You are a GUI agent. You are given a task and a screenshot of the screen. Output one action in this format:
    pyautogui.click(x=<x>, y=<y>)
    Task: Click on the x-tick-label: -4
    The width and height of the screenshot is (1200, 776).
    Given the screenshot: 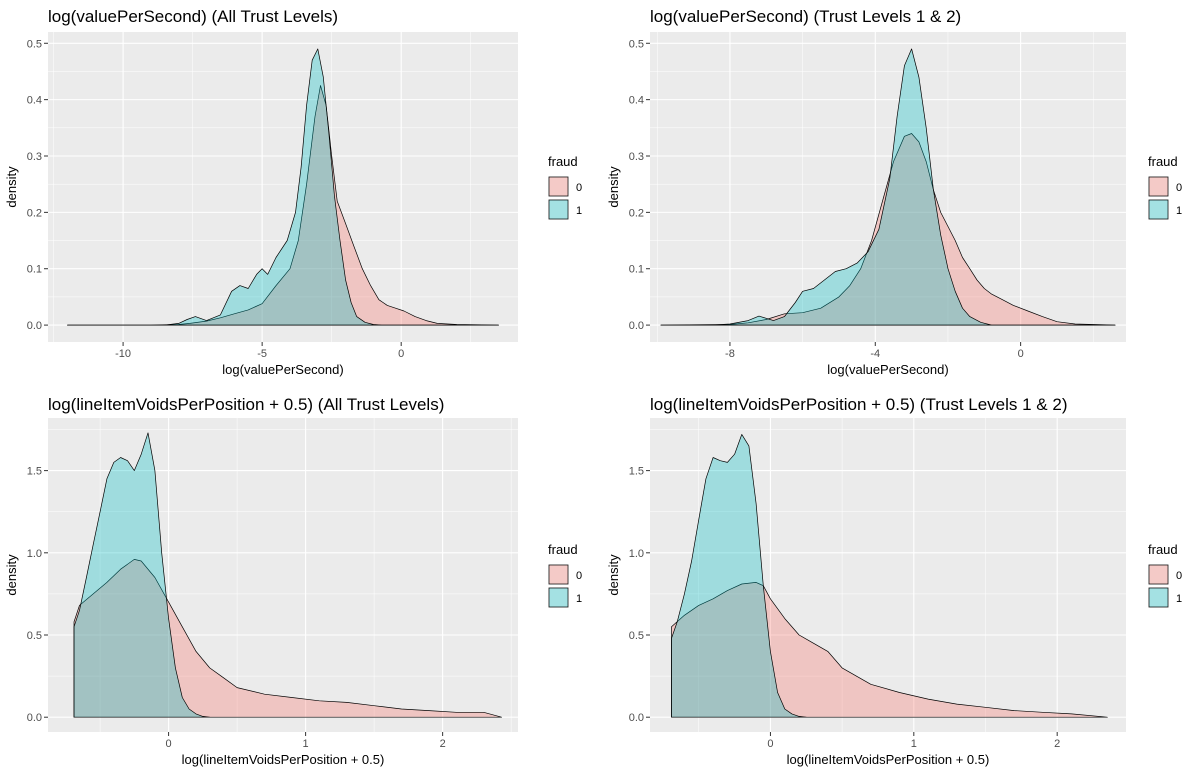 What is the action you would take?
    pyautogui.click(x=875, y=354)
    